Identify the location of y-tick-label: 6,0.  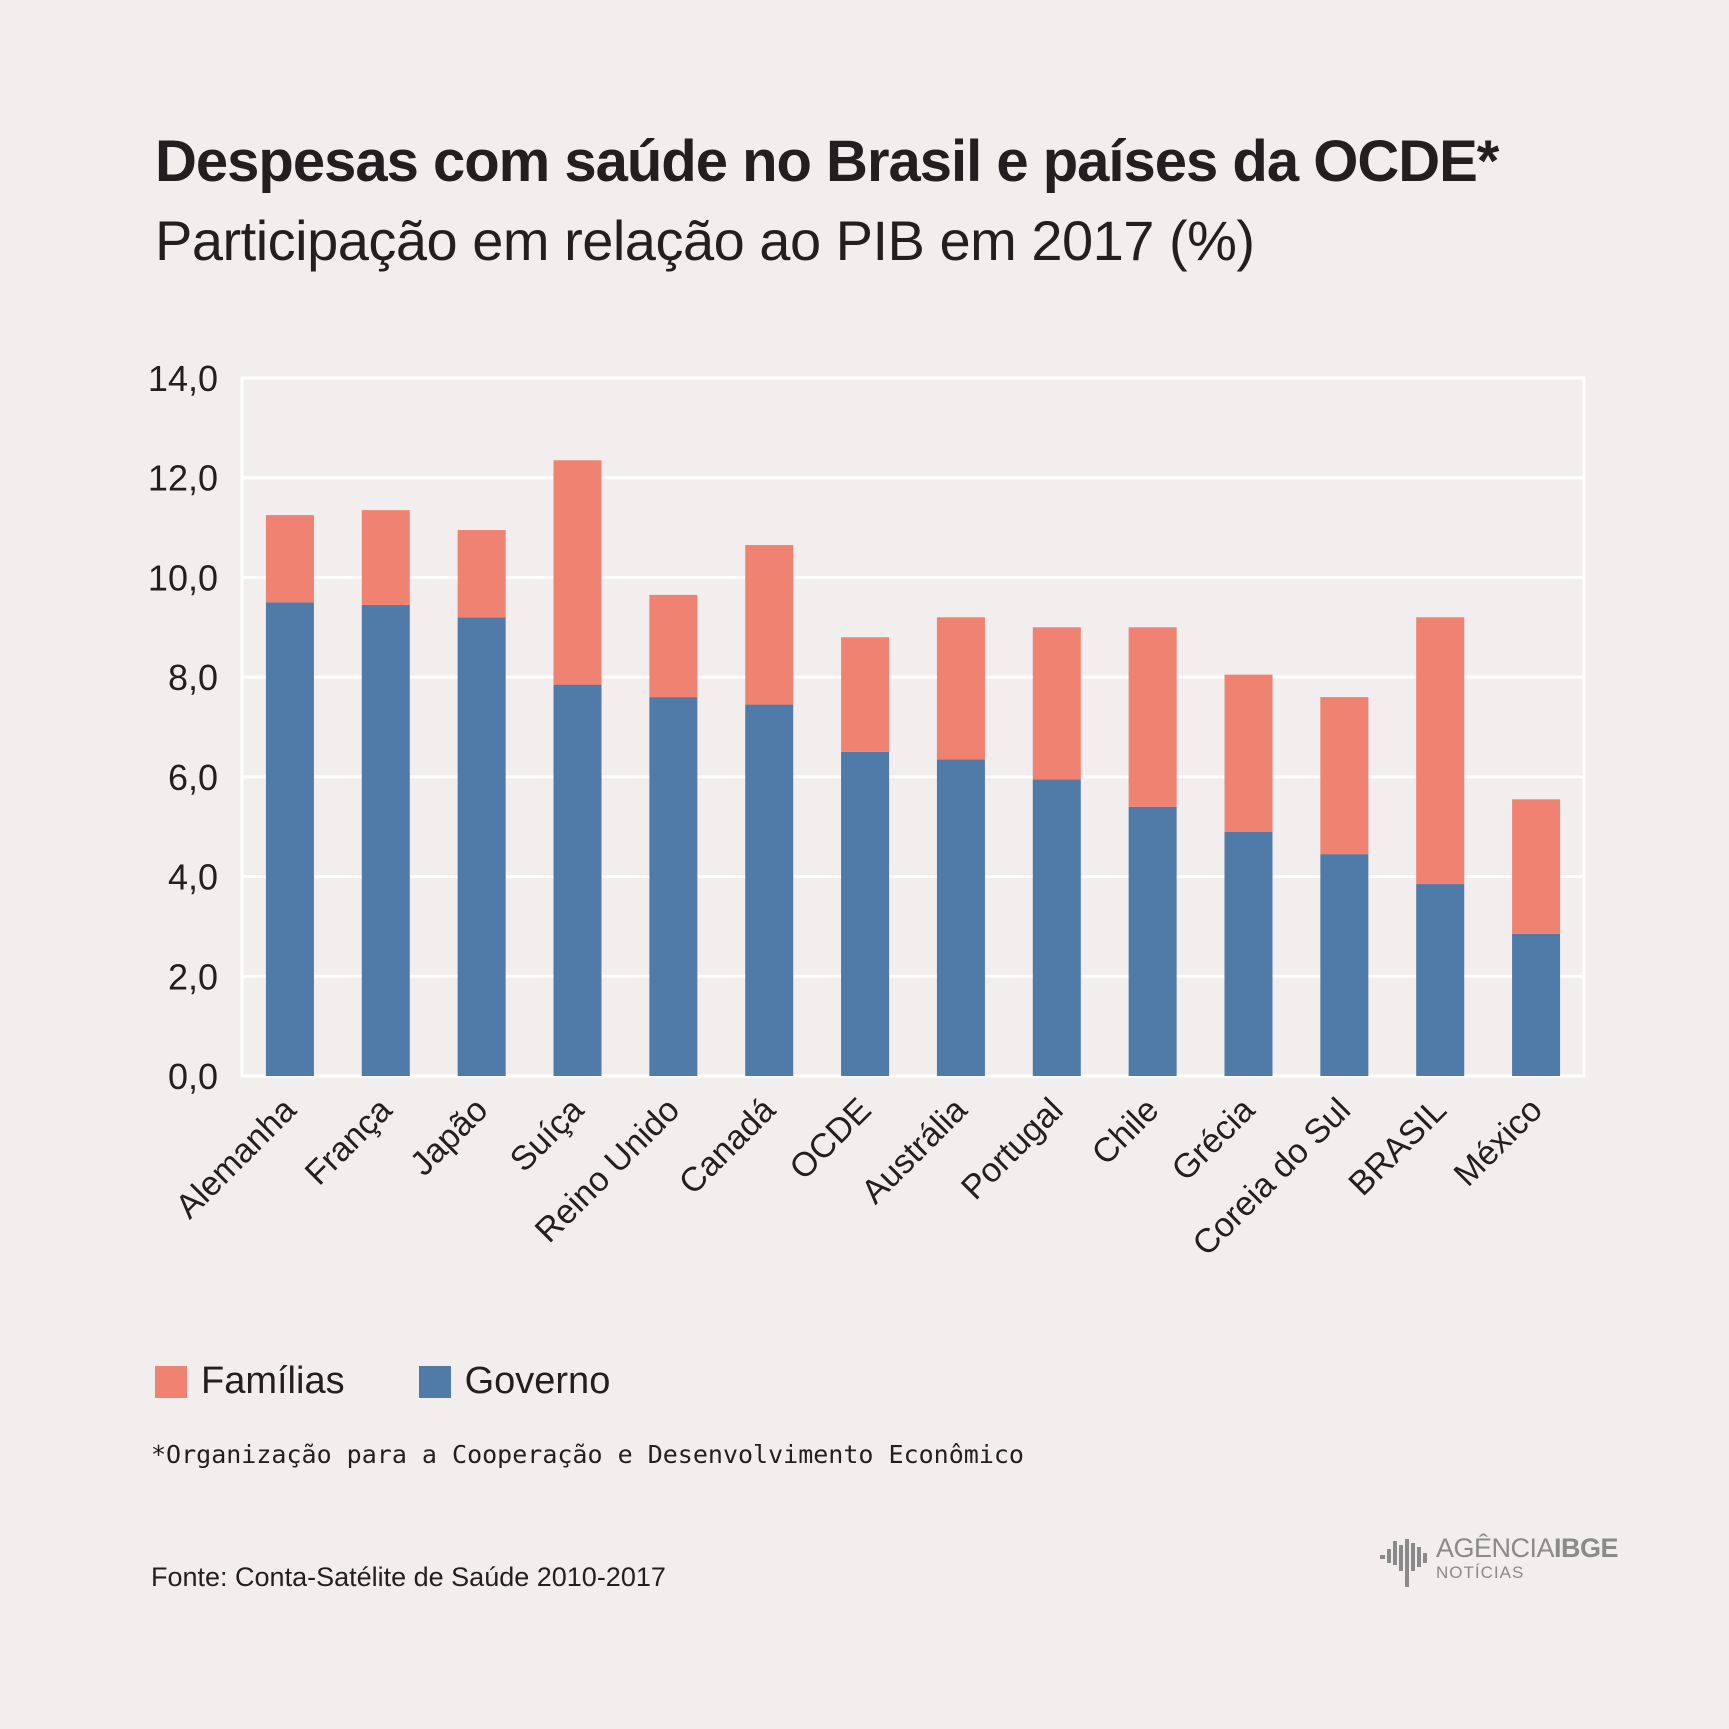
(193, 777).